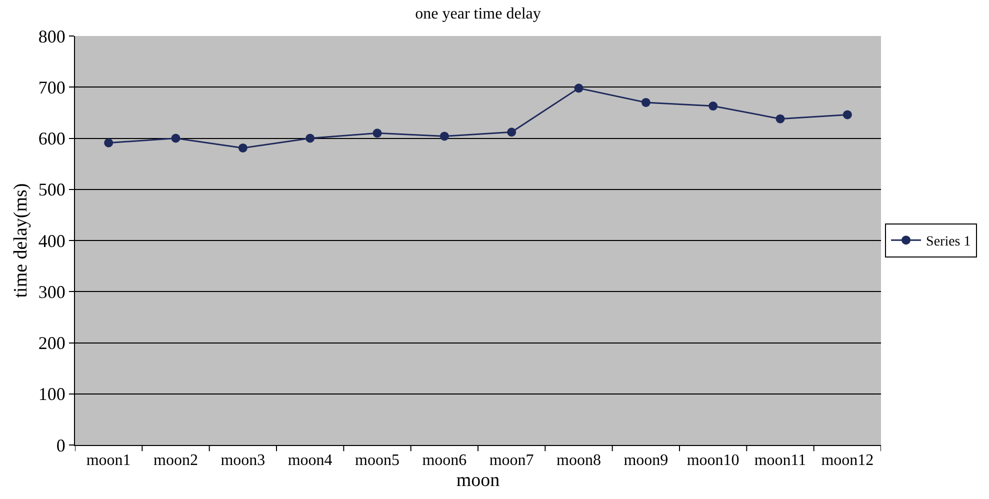 The height and width of the screenshot is (499, 989). Describe the element at coordinates (847, 461) in the screenshot. I see `x-tick-label: moon12` at that location.